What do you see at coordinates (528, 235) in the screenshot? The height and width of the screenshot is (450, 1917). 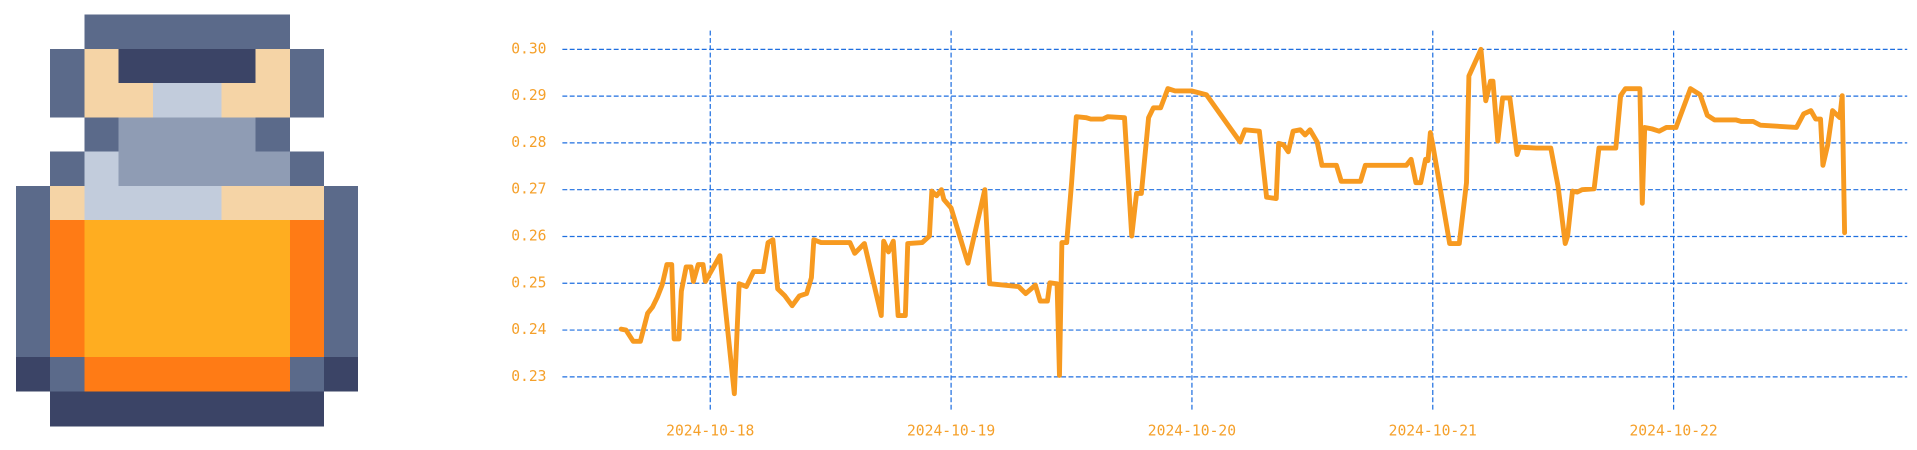 I see `y-tick-label: 0.26` at bounding box center [528, 235].